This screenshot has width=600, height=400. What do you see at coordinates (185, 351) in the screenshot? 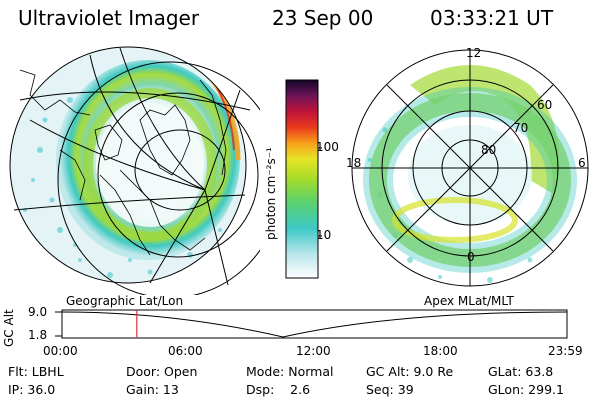
I see `timeline-xtick-0600: 06:00` at bounding box center [185, 351].